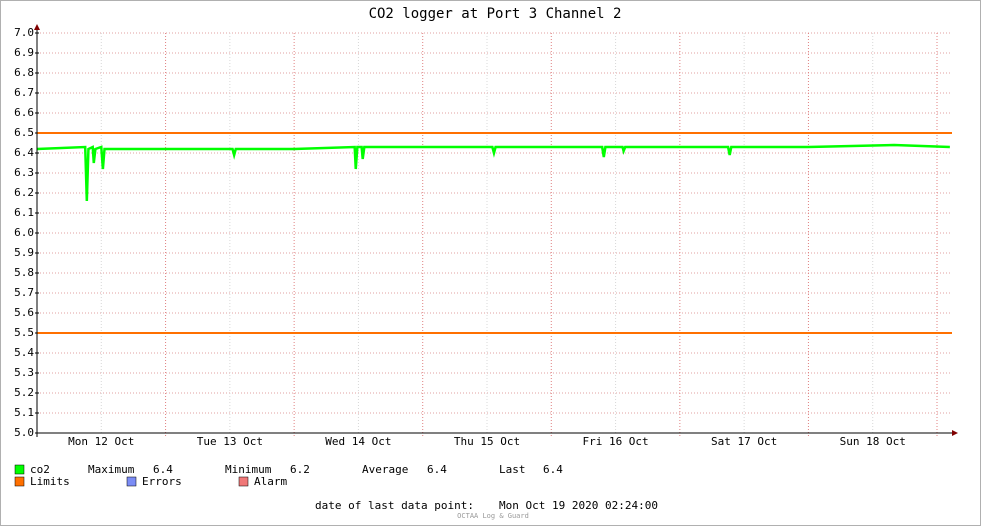  Describe the element at coordinates (24, 152) in the screenshot. I see `y-tick-label: 6.4` at that location.